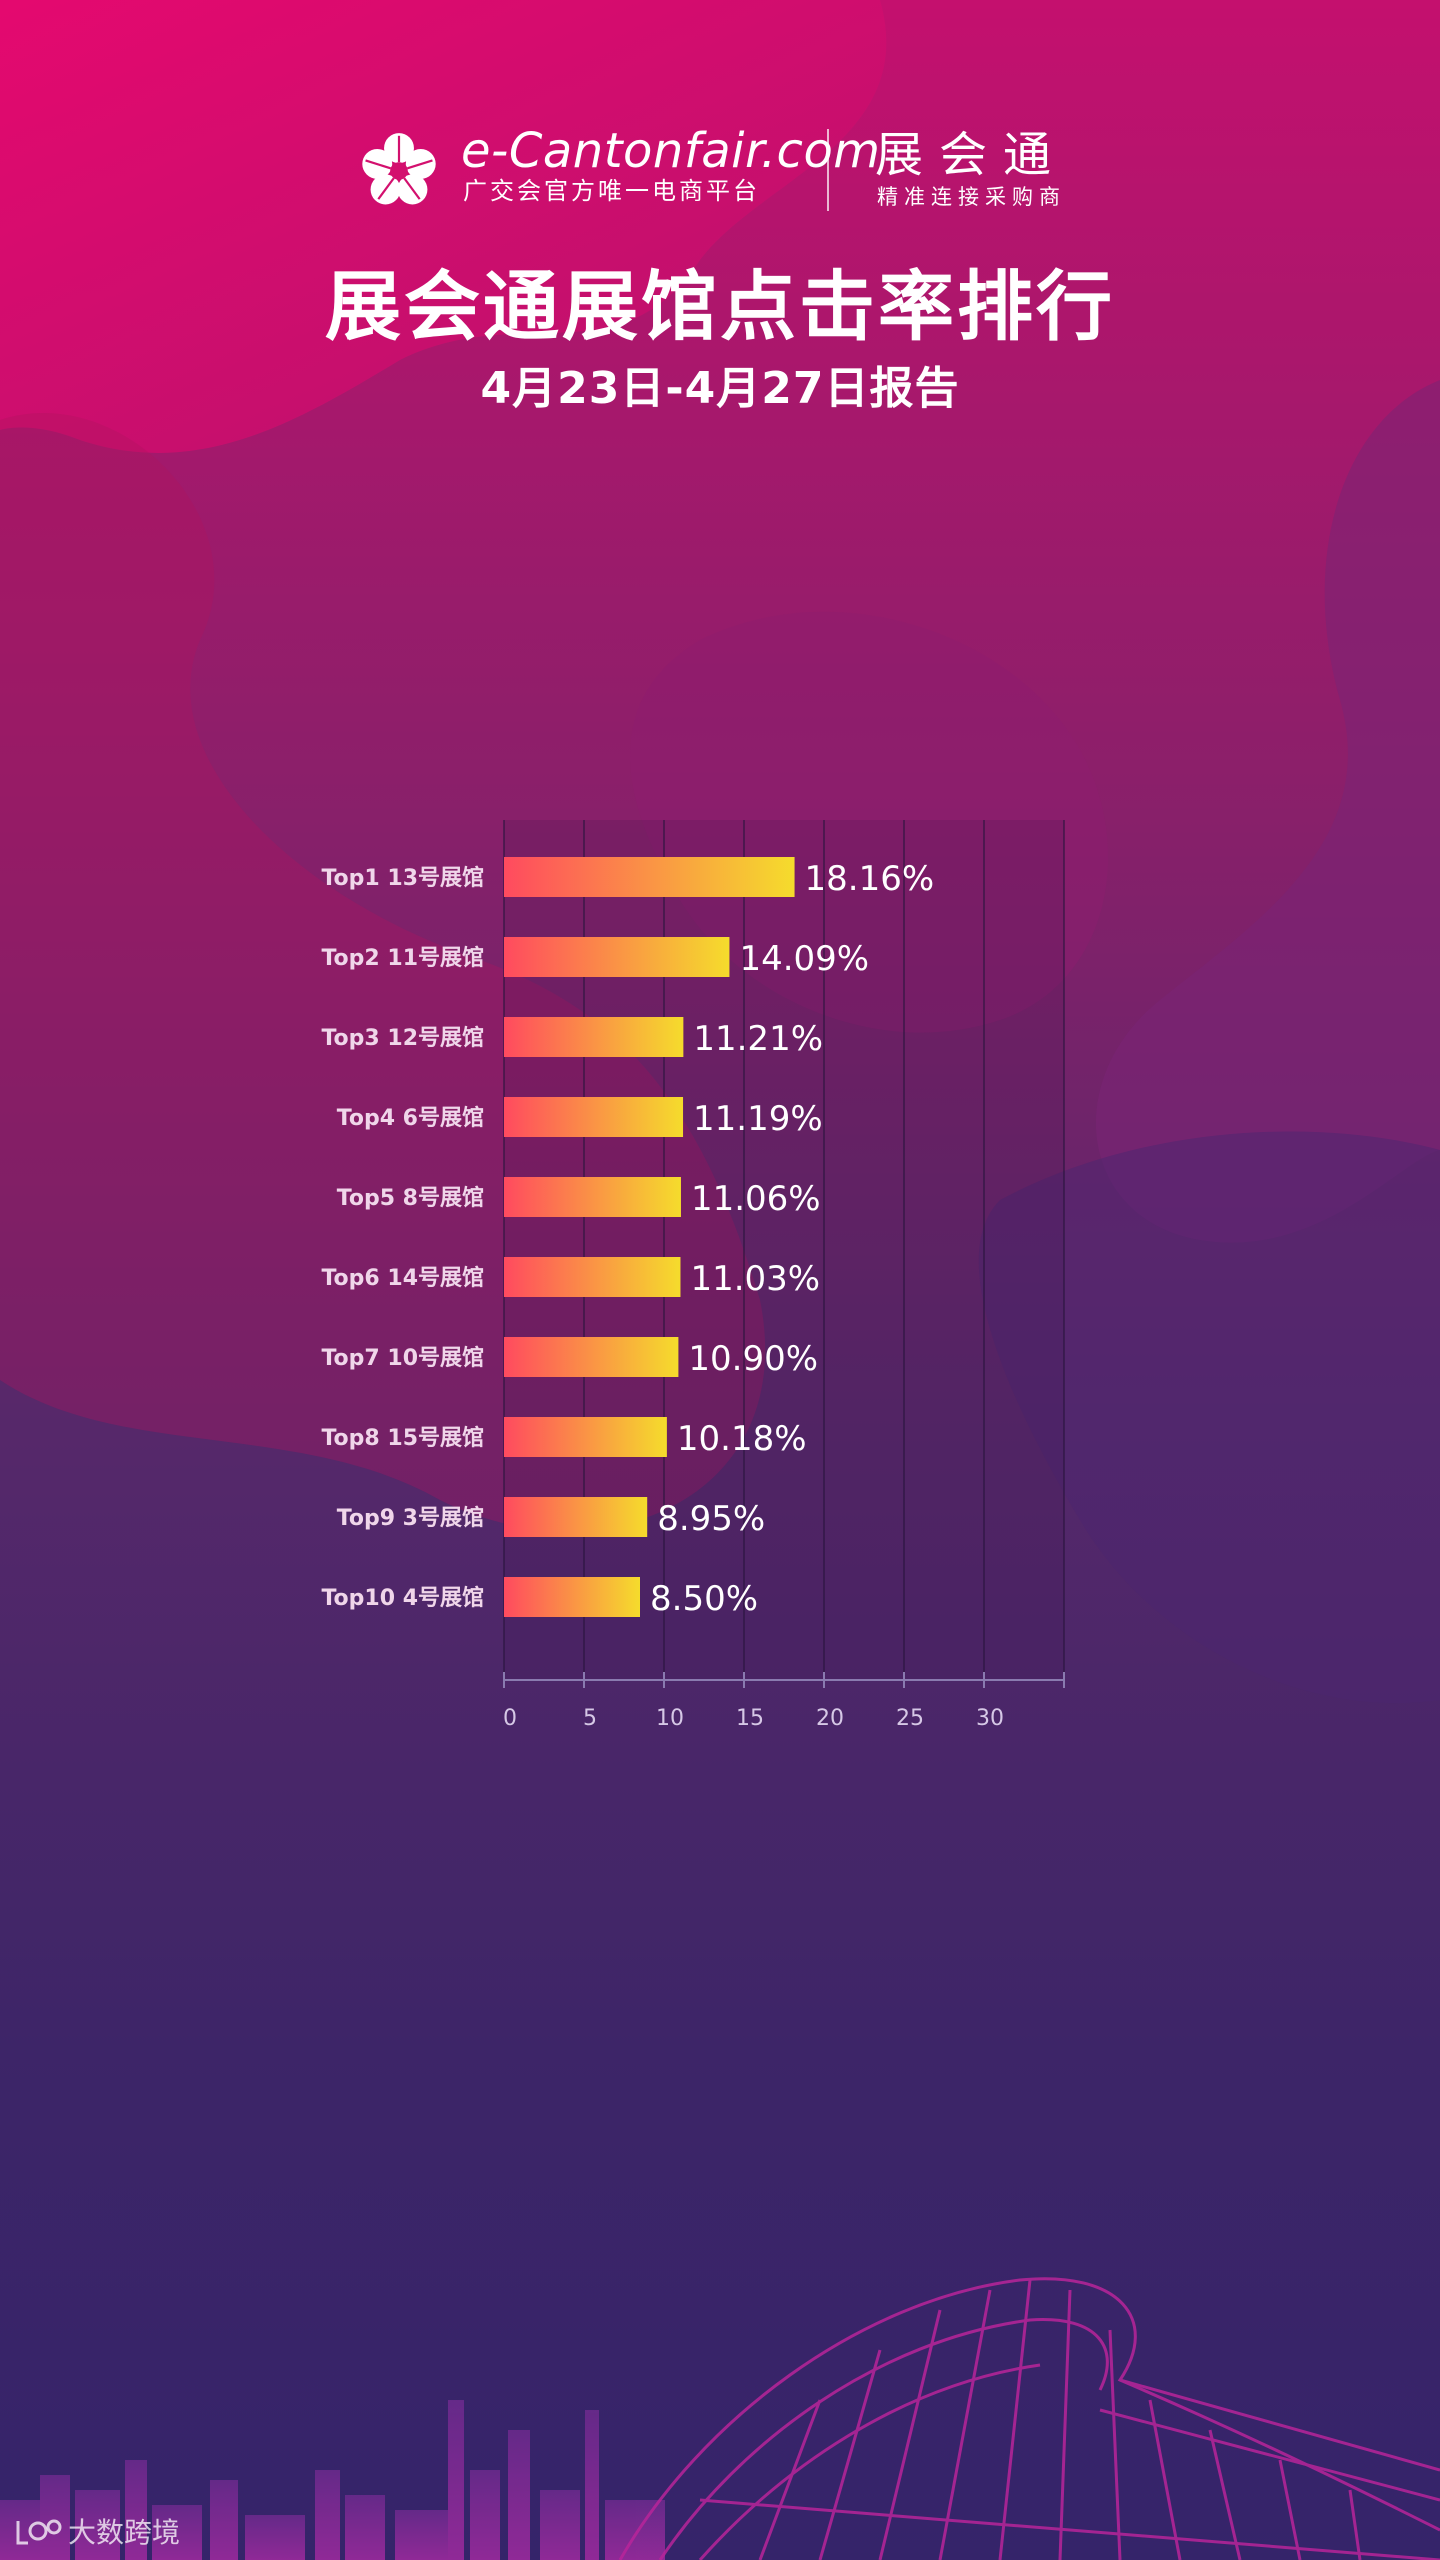 Image resolution: width=1440 pixels, height=2560 pixels. Describe the element at coordinates (670, 1718) in the screenshot. I see `x-tick-label: 10` at that location.